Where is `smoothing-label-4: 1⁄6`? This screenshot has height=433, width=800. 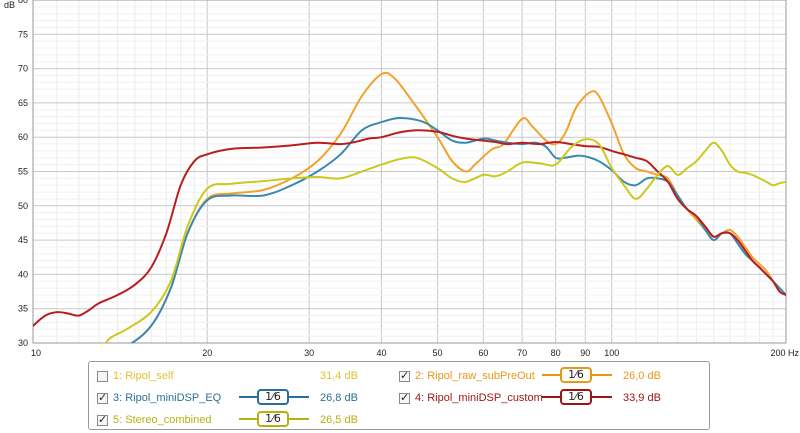
smoothing-label-4: 1⁄6 is located at coordinates (576, 397).